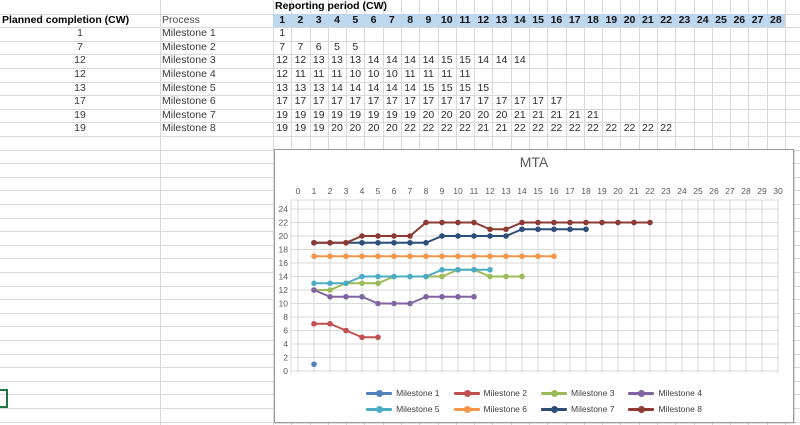 The height and width of the screenshot is (425, 800). Describe the element at coordinates (391, 19) in the screenshot. I see `period-column-7: 7` at that location.